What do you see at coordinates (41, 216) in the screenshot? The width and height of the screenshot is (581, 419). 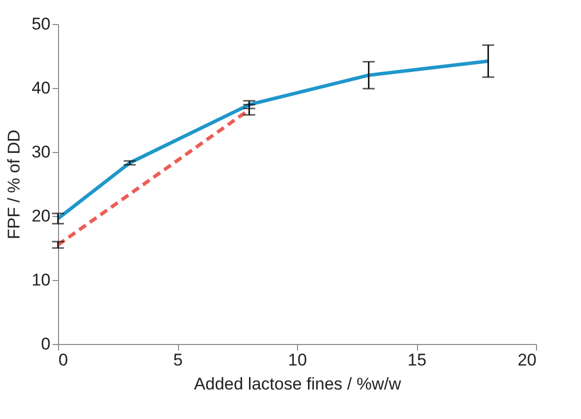 I see `y-tick-label: 20` at bounding box center [41, 216].